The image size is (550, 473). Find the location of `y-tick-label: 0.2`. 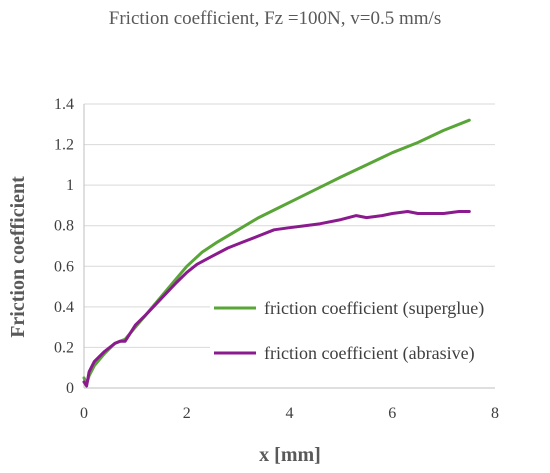

y-tick-label: 0.2 is located at coordinates (64, 347).